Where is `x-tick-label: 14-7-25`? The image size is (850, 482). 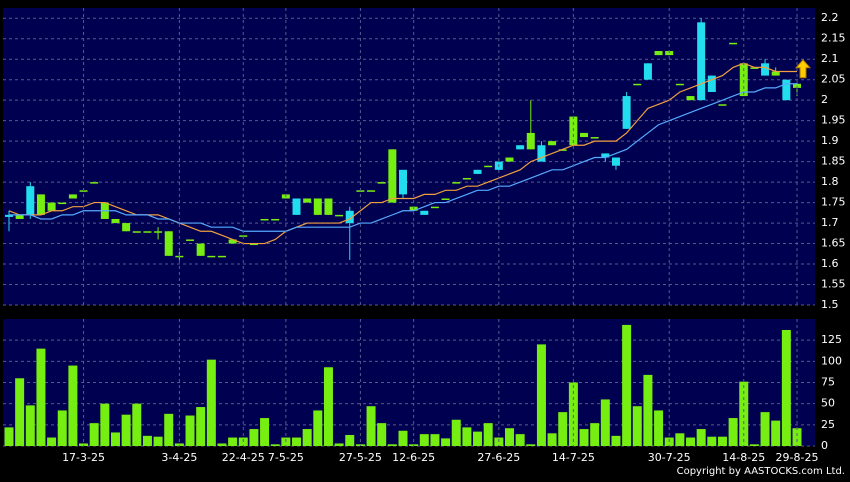
x-tick-label: 14-7-25 is located at coordinates (573, 457).